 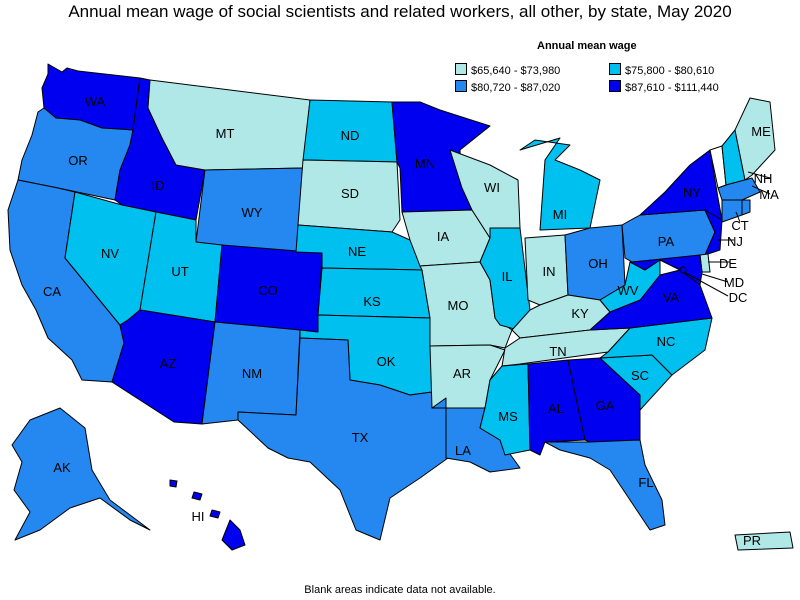 What do you see at coordinates (752, 540) in the screenshot?
I see `label-PR: PR` at bounding box center [752, 540].